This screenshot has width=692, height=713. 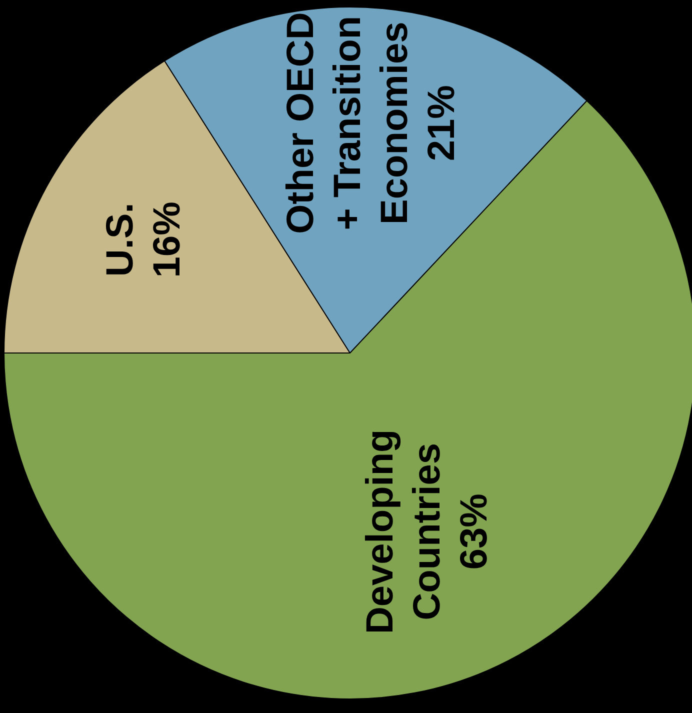 What do you see at coordinates (120, 239) in the screenshot?
I see `slice-label: U.S.` at bounding box center [120, 239].